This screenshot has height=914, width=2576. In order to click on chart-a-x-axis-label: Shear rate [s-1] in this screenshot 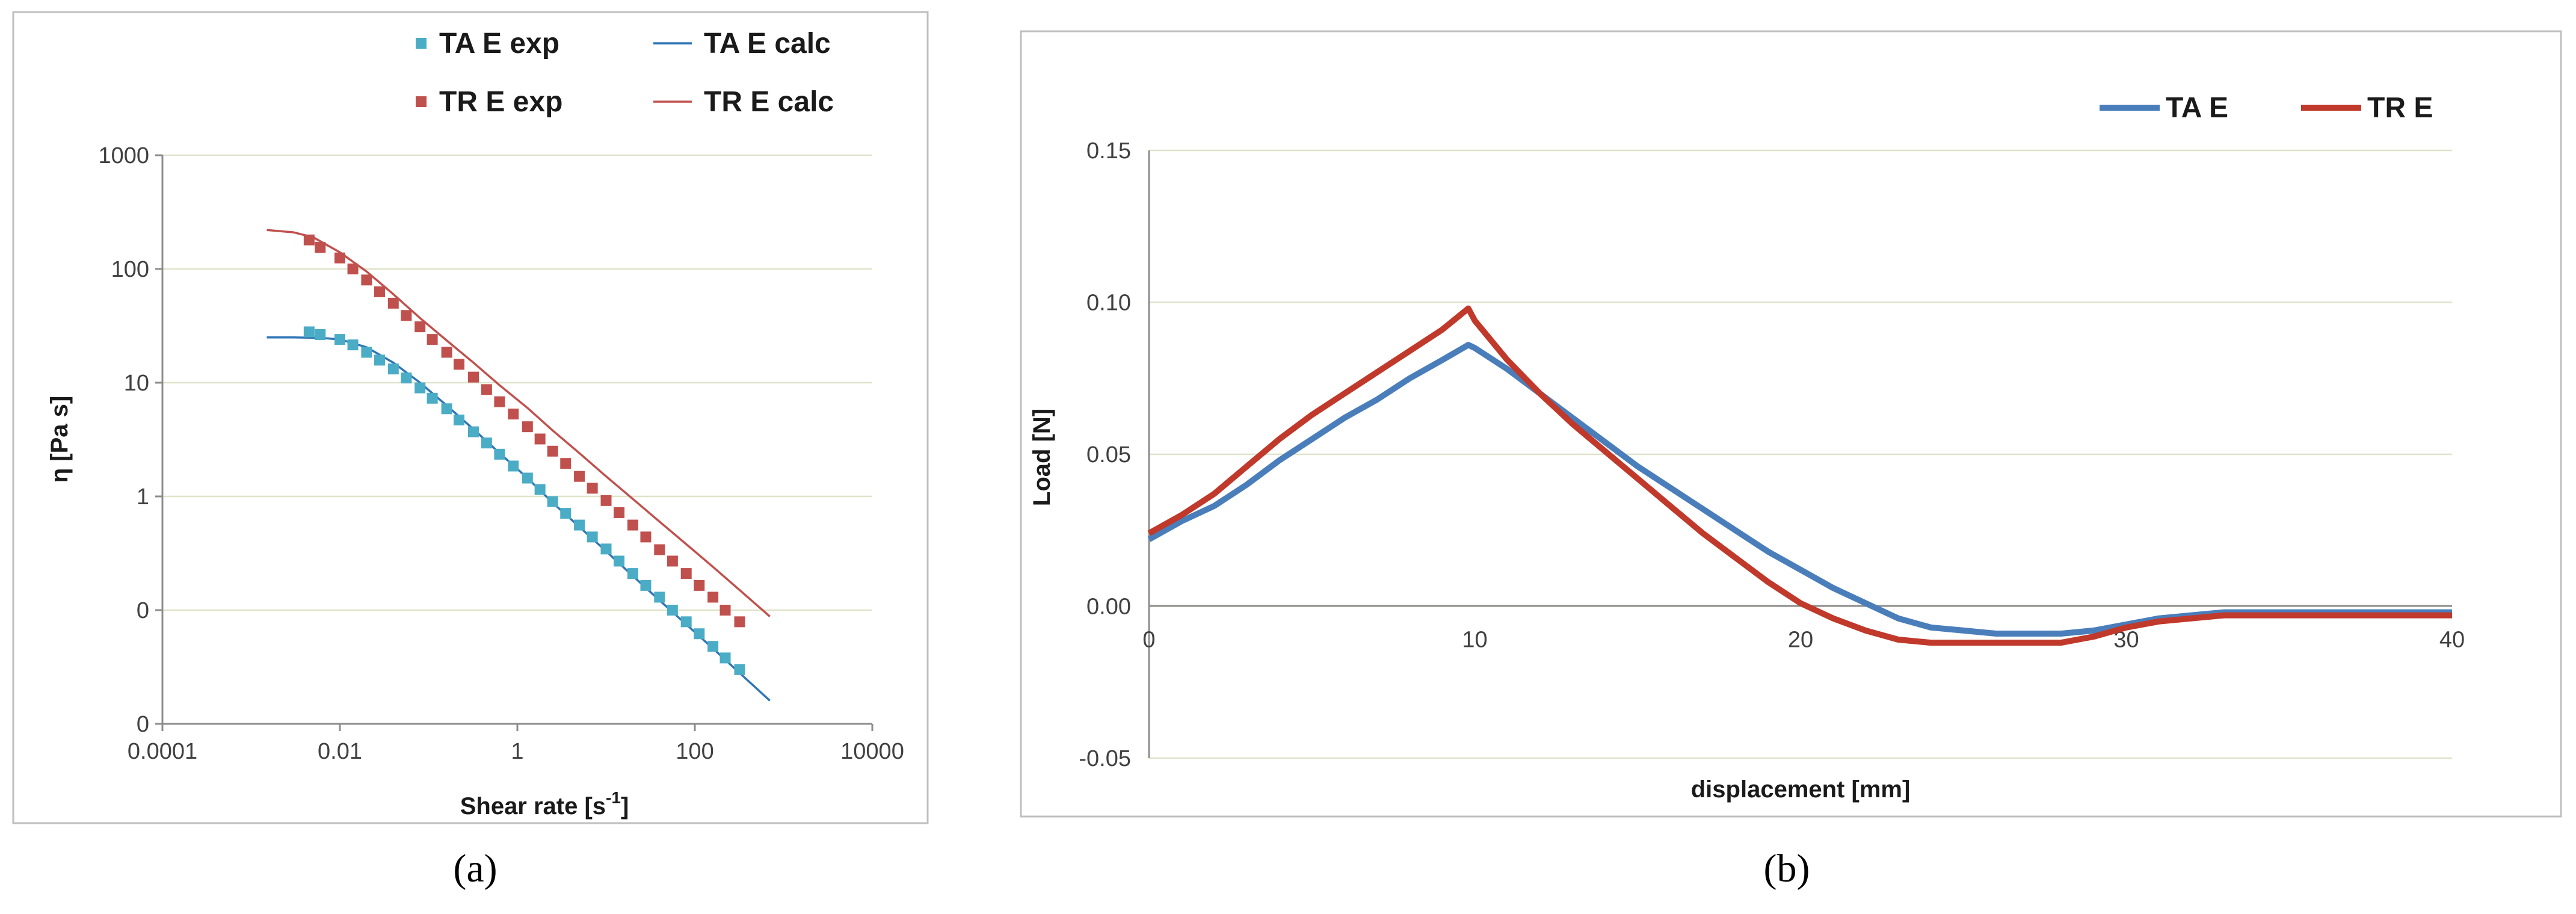, I will do `click(544, 804)`.